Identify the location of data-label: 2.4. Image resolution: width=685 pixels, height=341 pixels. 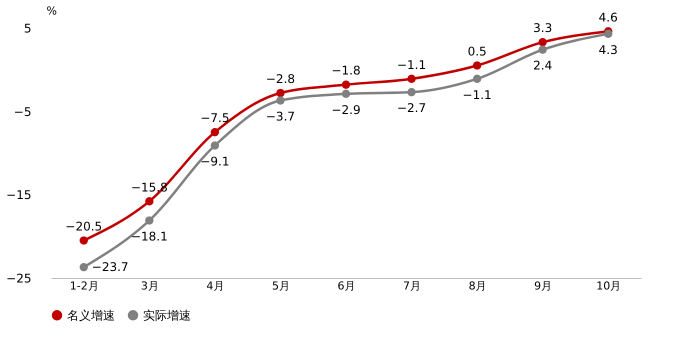
(542, 65).